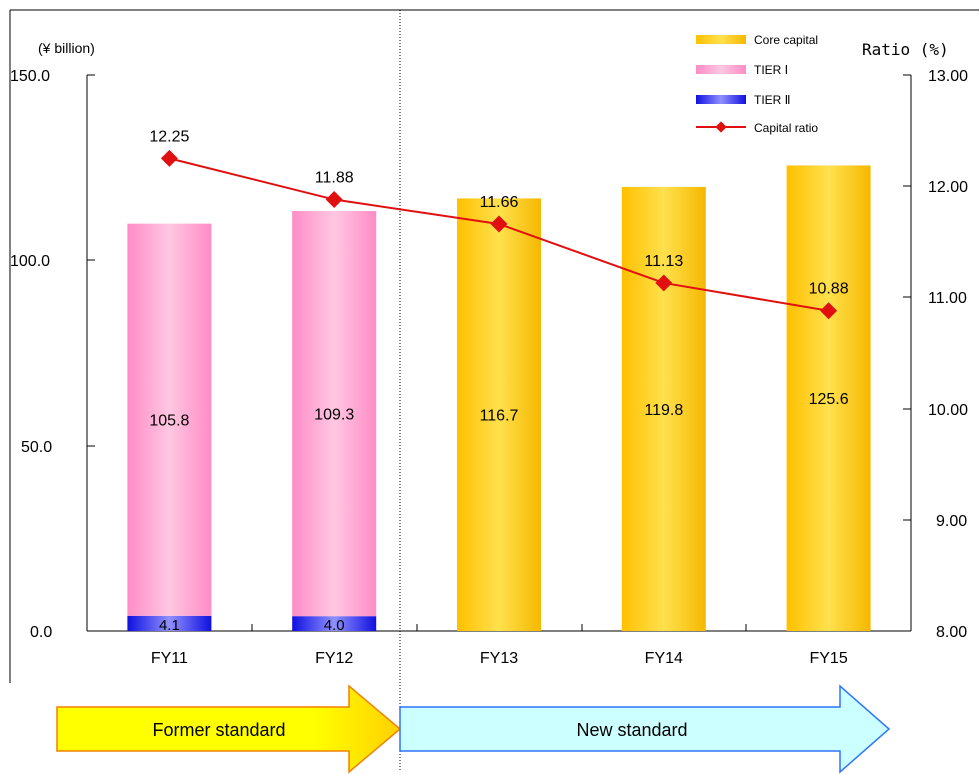  Describe the element at coordinates (499, 627) in the screenshot. I see `x-ticks` at that location.